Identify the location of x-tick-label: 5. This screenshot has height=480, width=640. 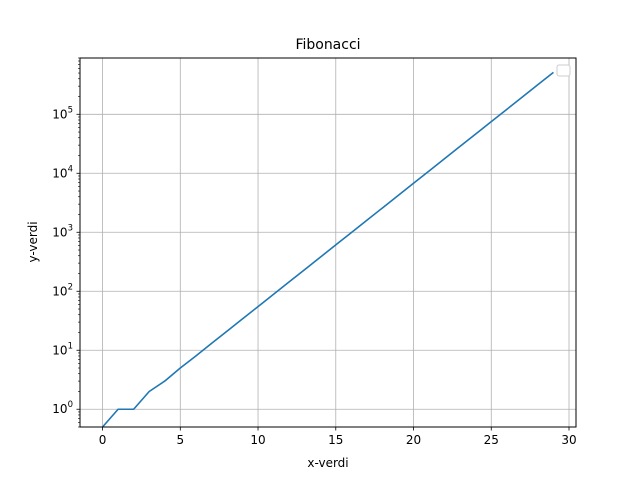
(180, 440).